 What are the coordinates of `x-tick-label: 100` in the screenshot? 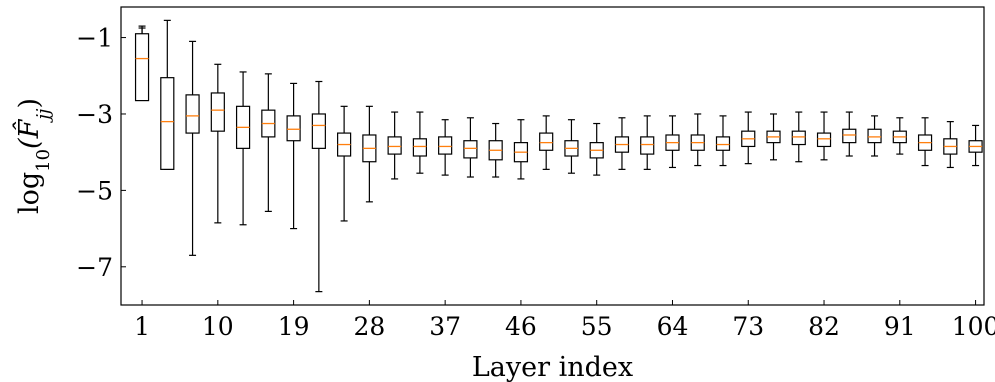 It's located at (973, 326).